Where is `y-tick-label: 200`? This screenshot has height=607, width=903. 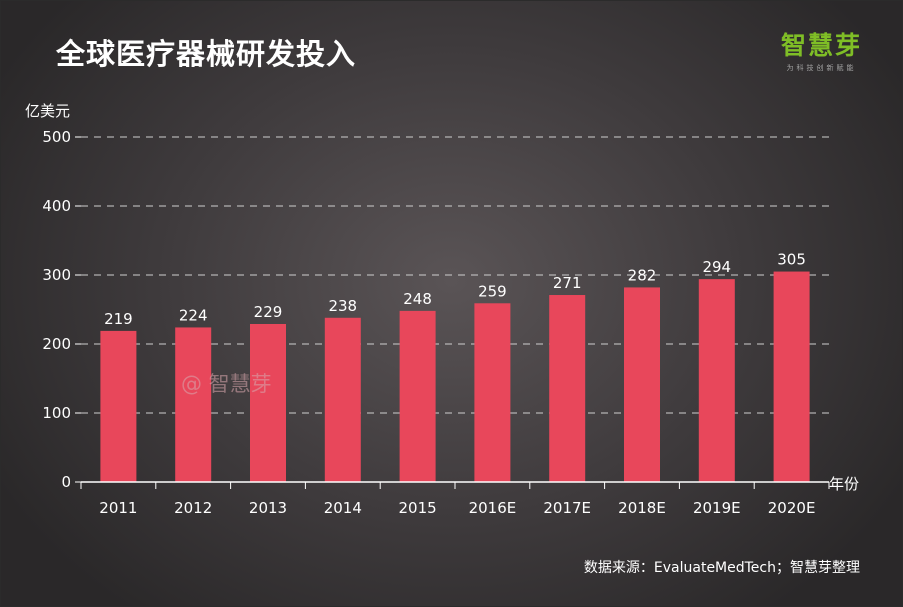 y-tick-label: 200 is located at coordinates (56, 344).